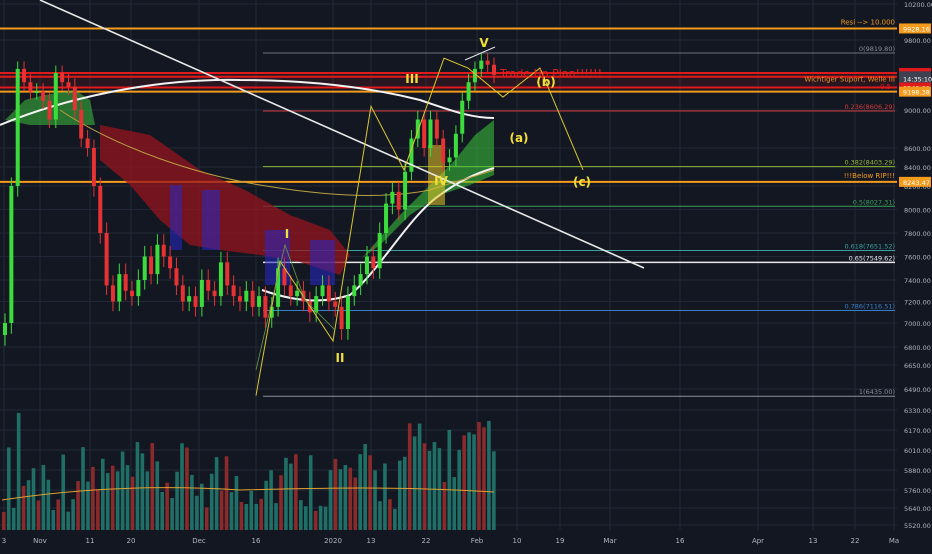  Describe the element at coordinates (916, 29) in the screenshot. I see `price-tag-text: 9928.16` at that location.